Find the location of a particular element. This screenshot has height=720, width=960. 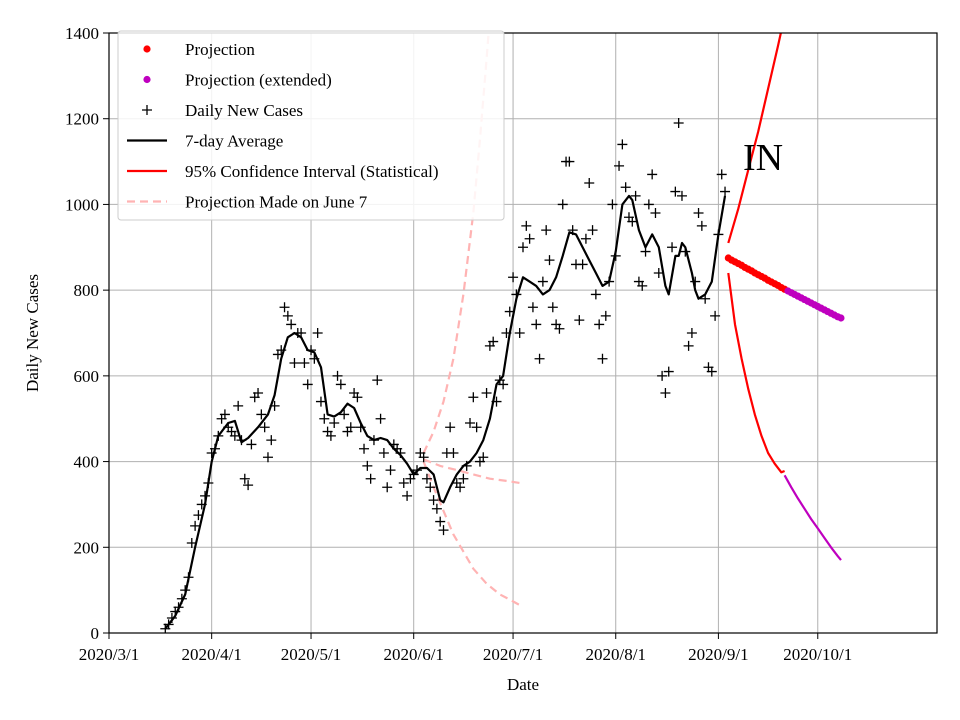

y-tick-label: 1000 is located at coordinates (82, 204).